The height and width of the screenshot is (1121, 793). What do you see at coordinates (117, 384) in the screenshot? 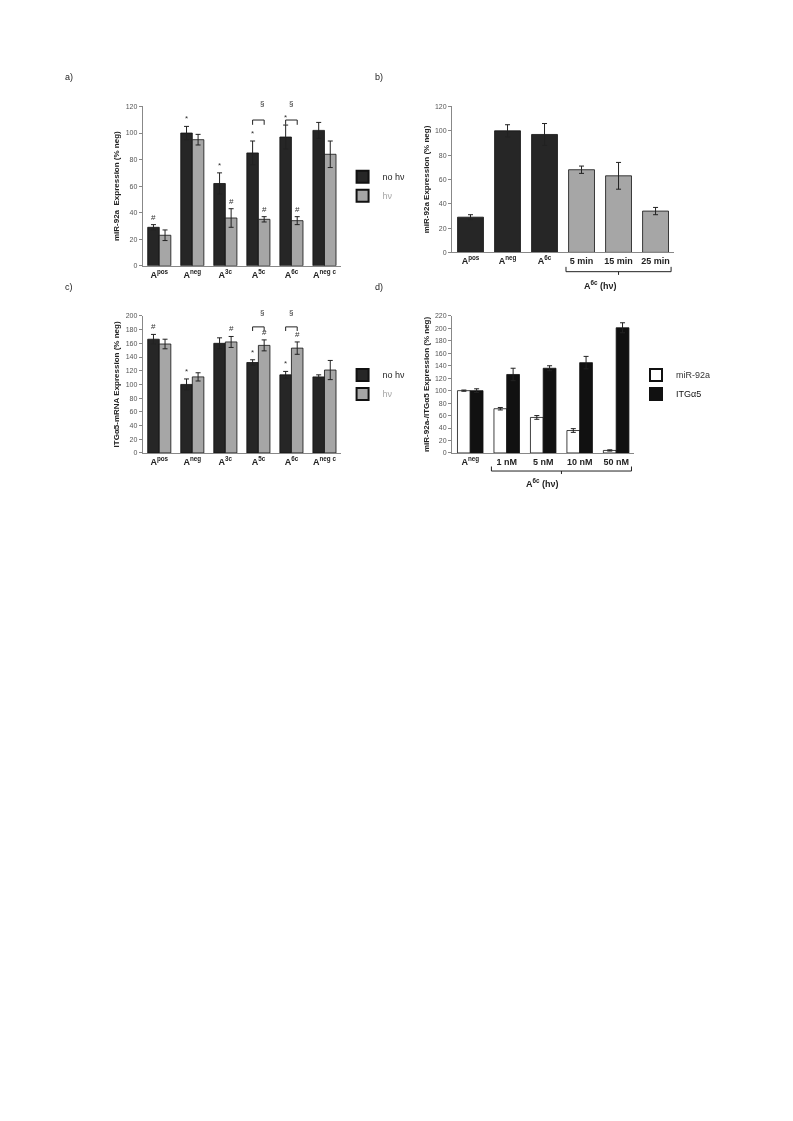
I see `y-axis-title: ITGα5-mRNA Expression (% neg)` at bounding box center [117, 384].